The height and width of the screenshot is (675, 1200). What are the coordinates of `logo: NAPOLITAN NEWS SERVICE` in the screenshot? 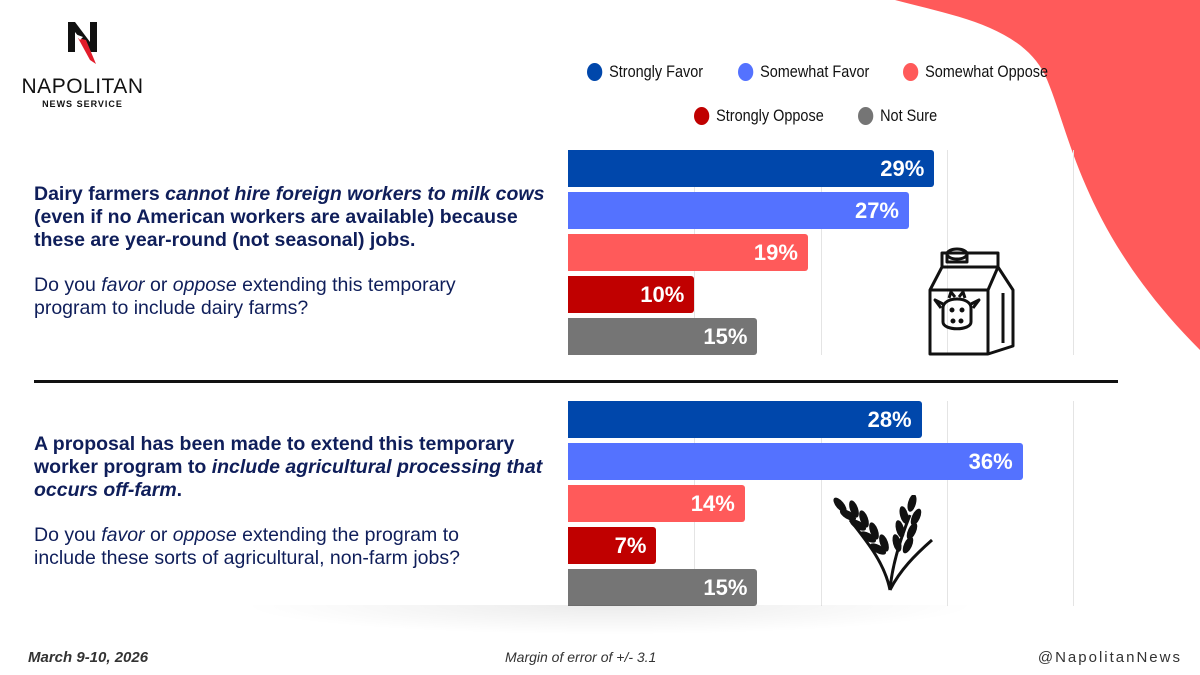 It's located at (82, 64).